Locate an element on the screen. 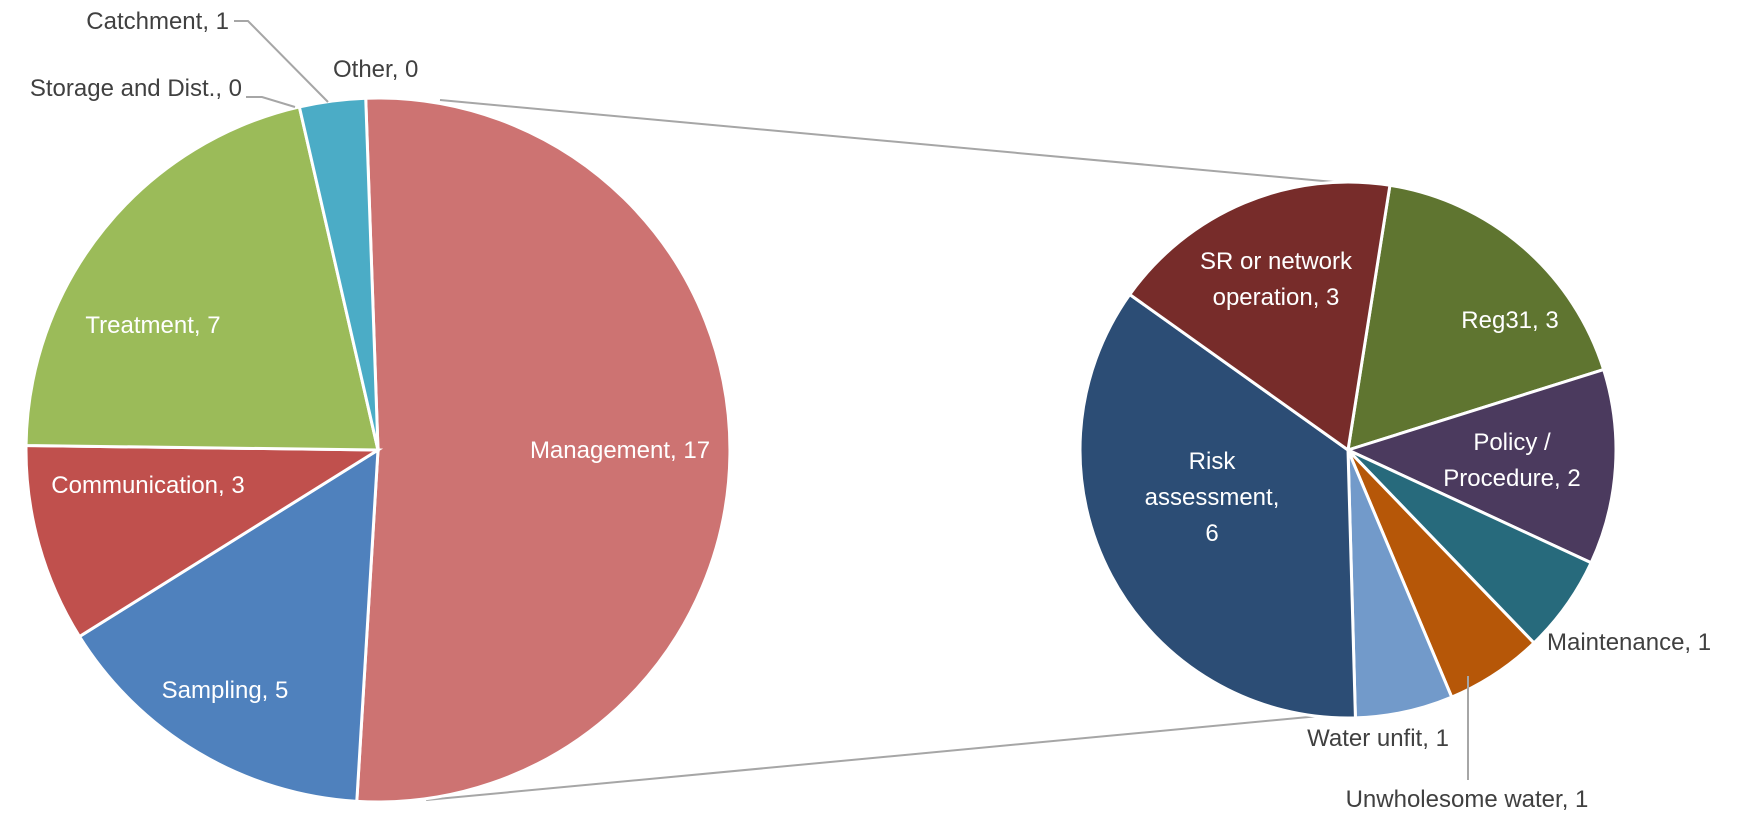  slice-label-water-unfit: Water unfit, 1 is located at coordinates (1378, 738).